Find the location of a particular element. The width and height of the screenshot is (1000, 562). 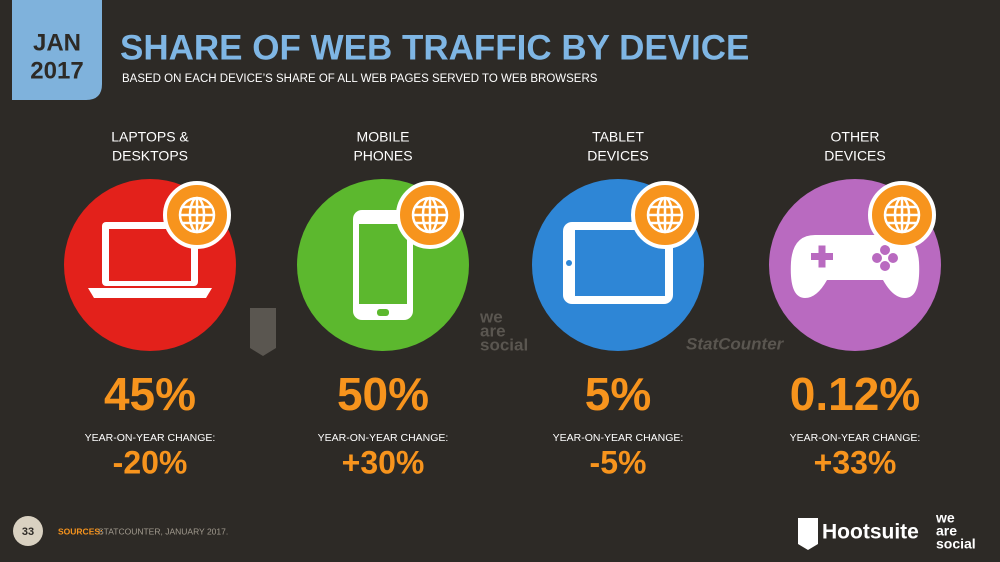

yoy-change: -5% is located at coordinates (618, 462).